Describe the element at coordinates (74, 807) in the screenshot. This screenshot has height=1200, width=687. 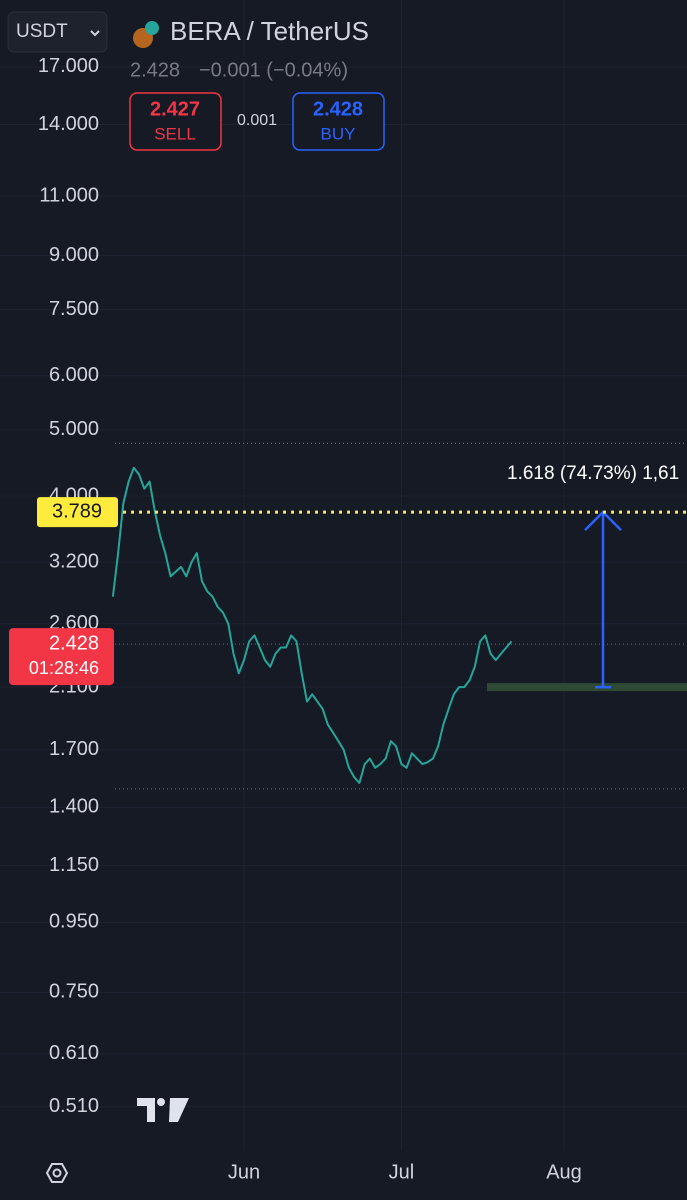
I see `y-tick-label: 1.400` at that location.